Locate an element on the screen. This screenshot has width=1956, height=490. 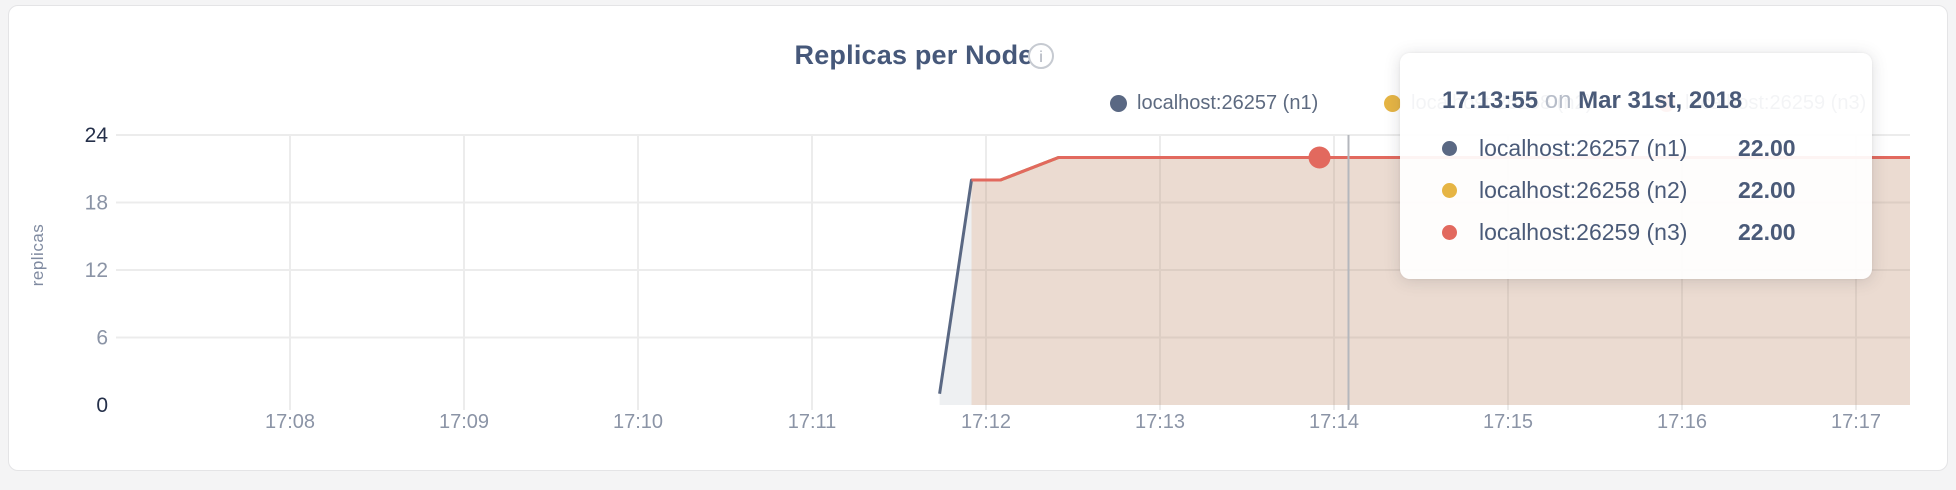
tooltip-label-n2: localhost:26258 (n2) is located at coordinates (1583, 189).